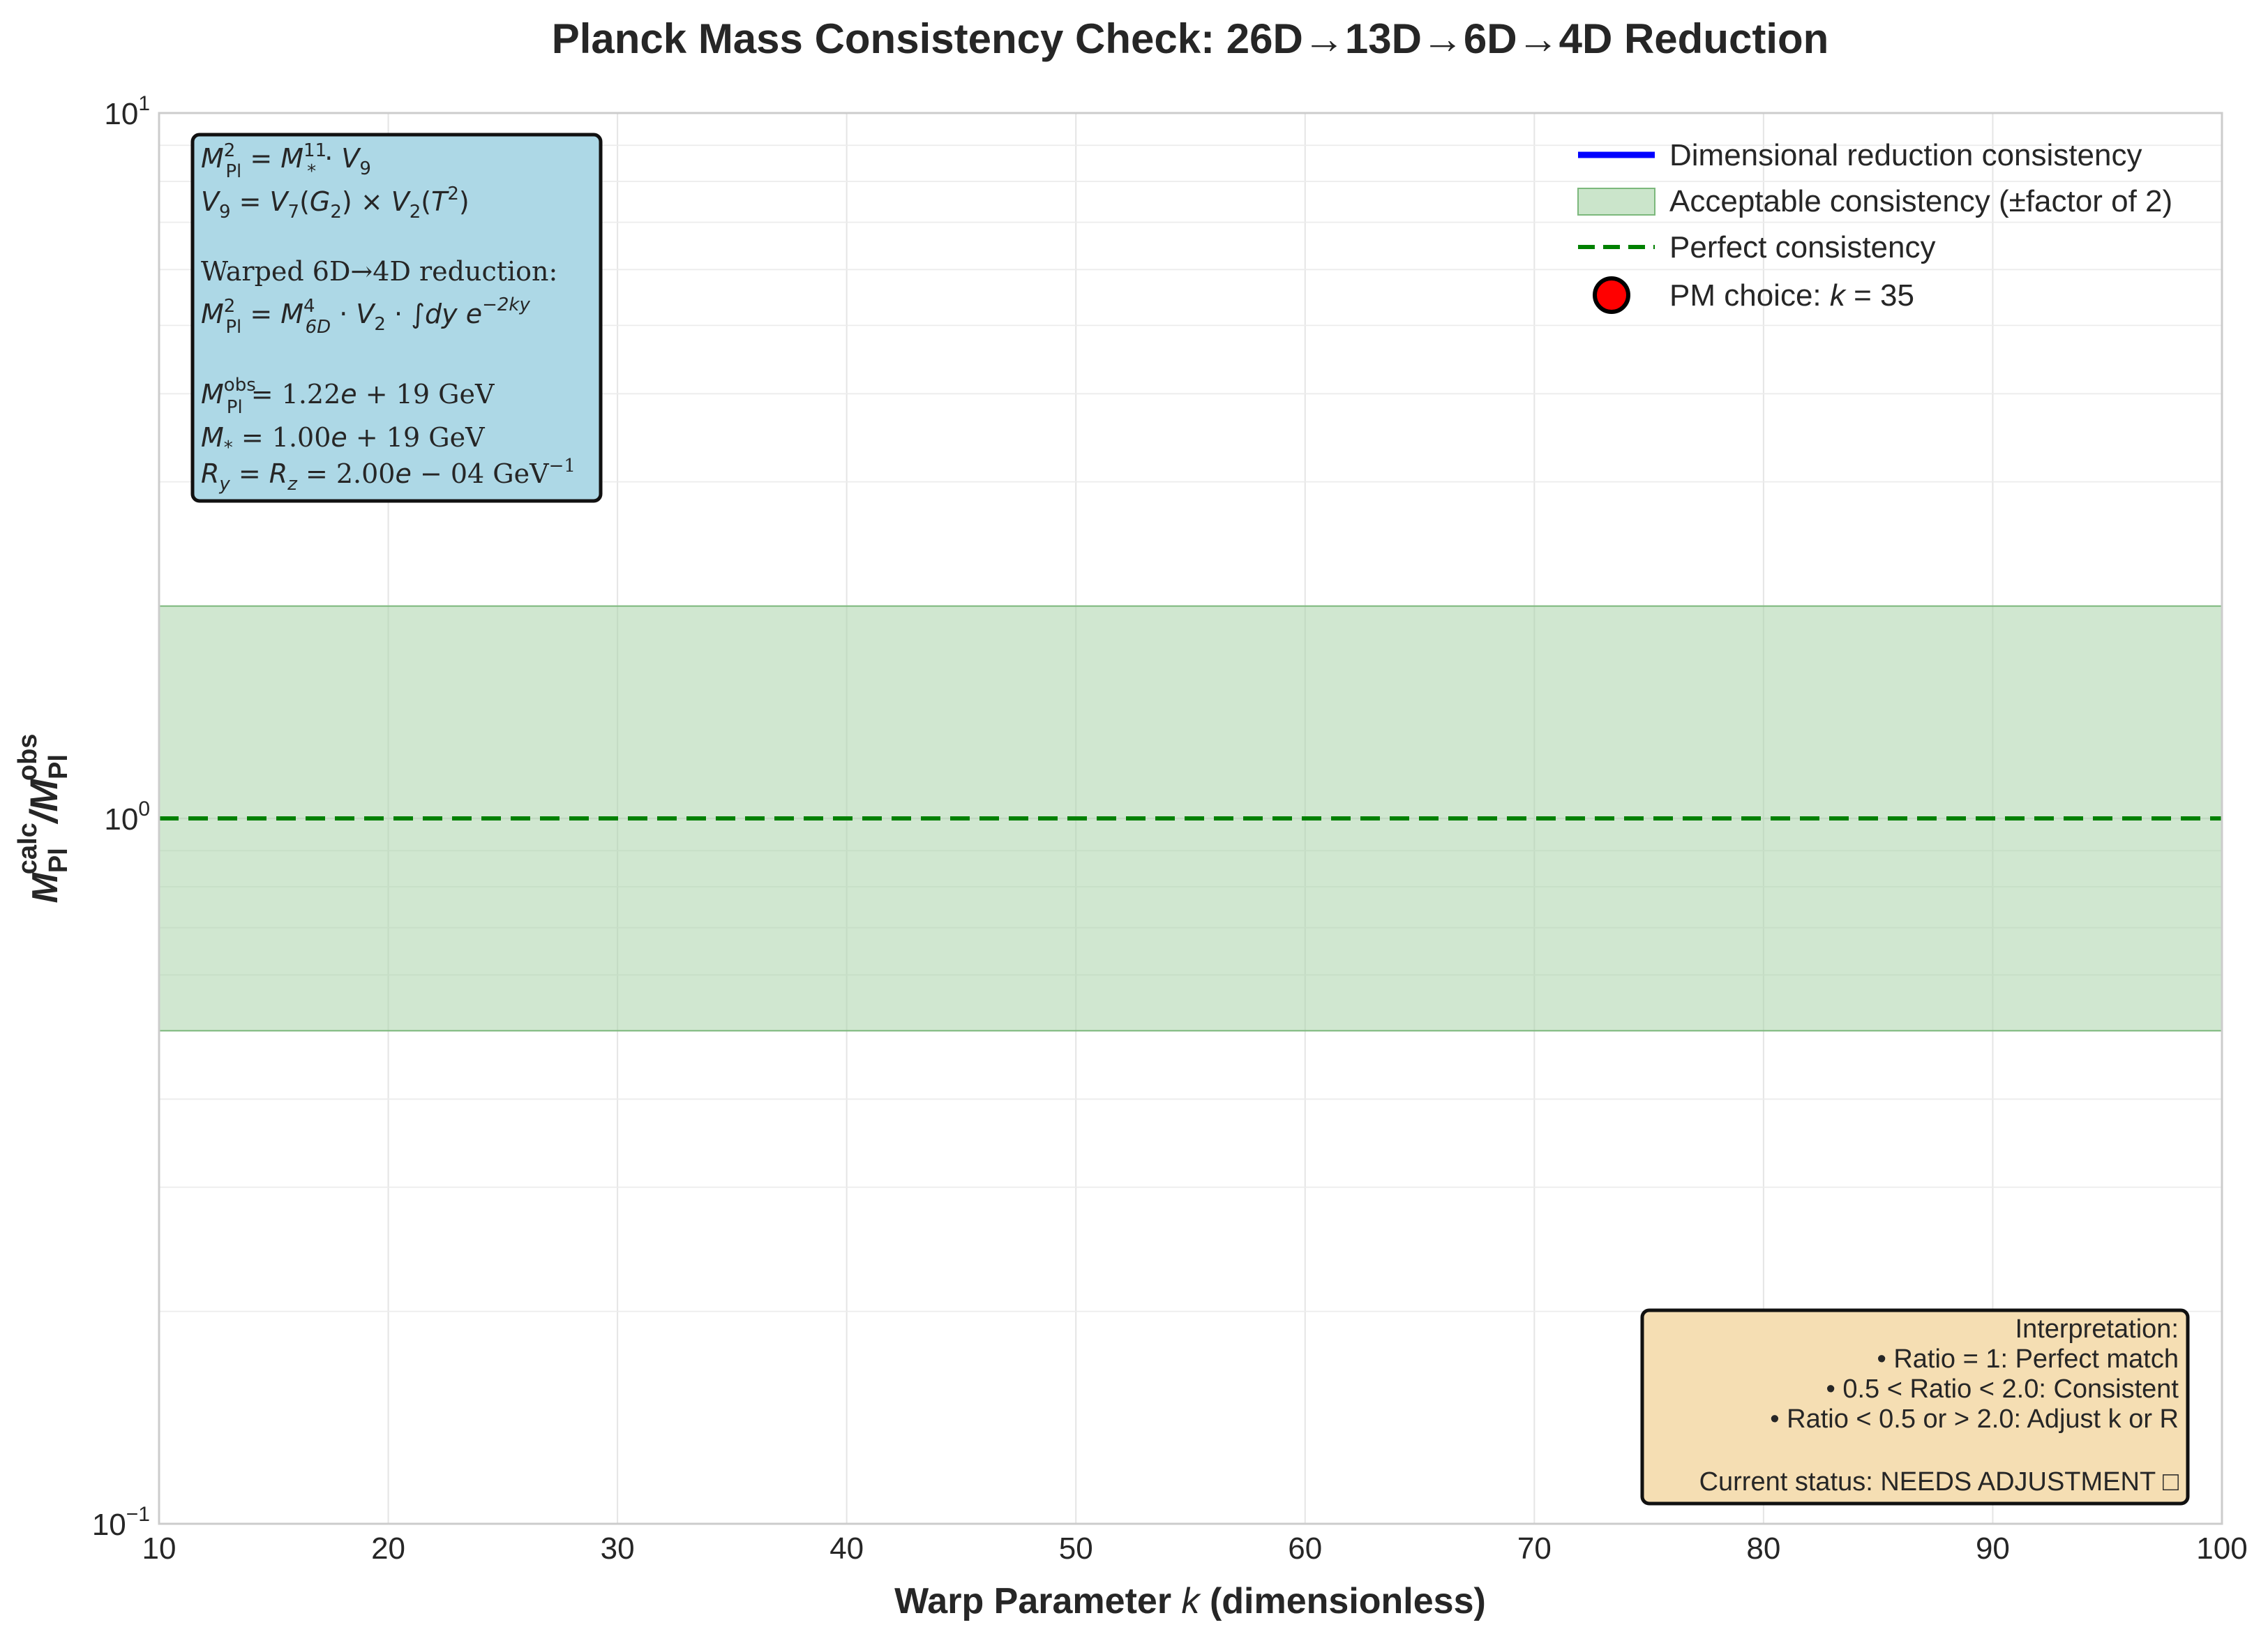 The width and height of the screenshot is (2268, 1641). I want to click on y-tick-labels: 10⁻¹ 10⁰ 10¹, so click(121, 817).